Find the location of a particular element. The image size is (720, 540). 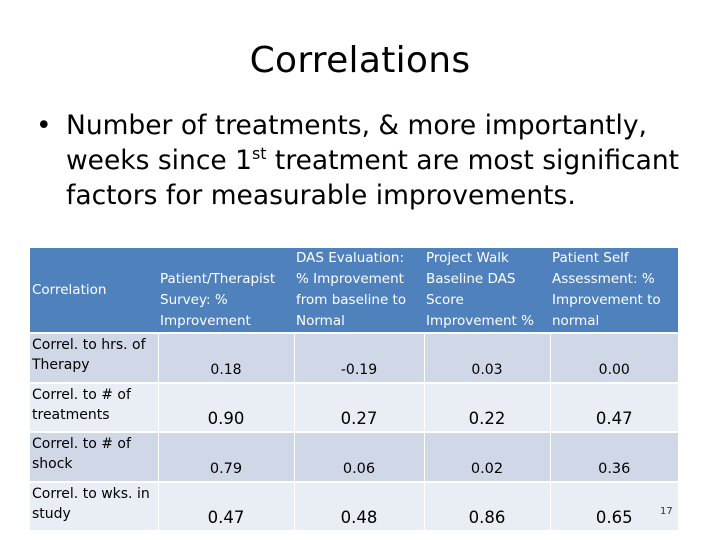

header-line: Assessment: % is located at coordinates (603, 279).